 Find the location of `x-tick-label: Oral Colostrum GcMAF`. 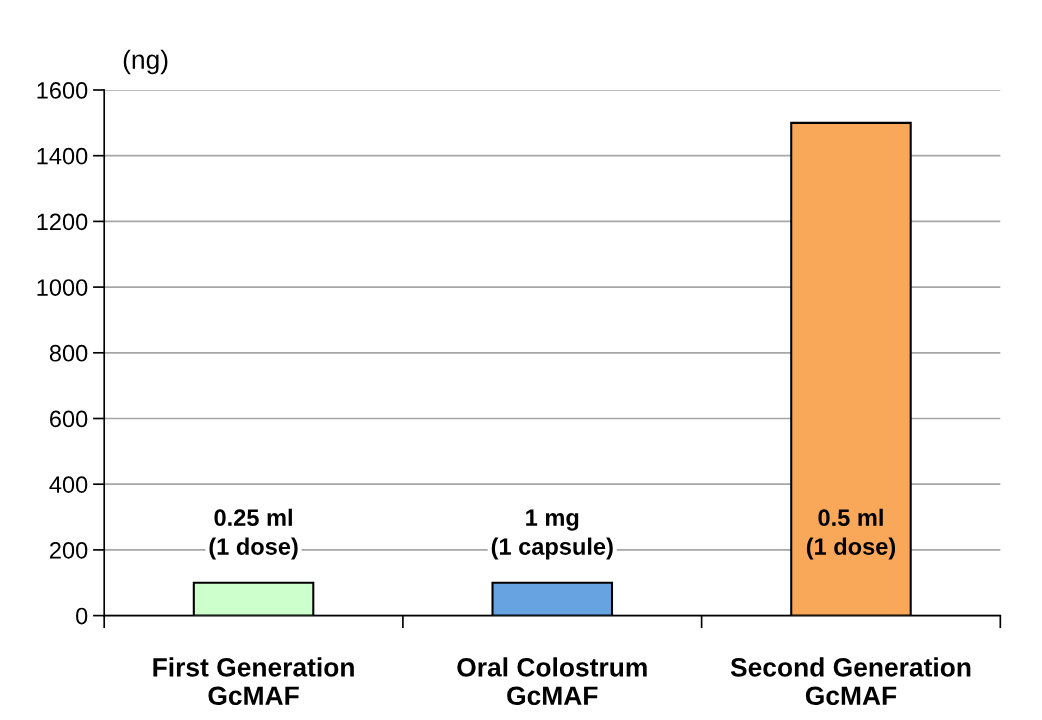

x-tick-label: Oral Colostrum GcMAF is located at coordinates (552, 681).